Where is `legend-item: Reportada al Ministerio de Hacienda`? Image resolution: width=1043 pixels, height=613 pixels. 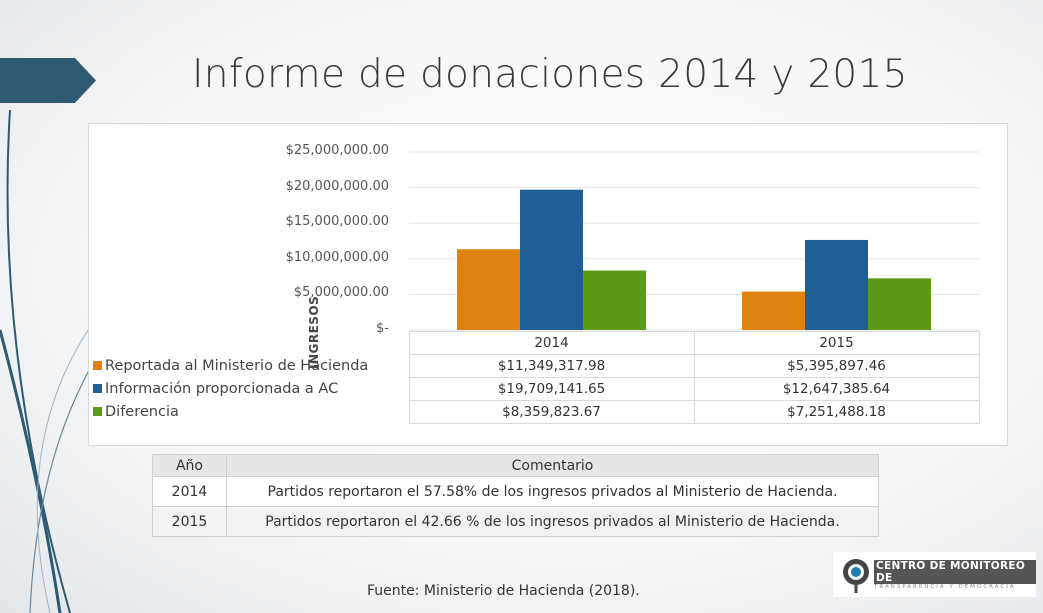
legend-item: Reportada al Ministerio de Hacienda is located at coordinates (249, 366).